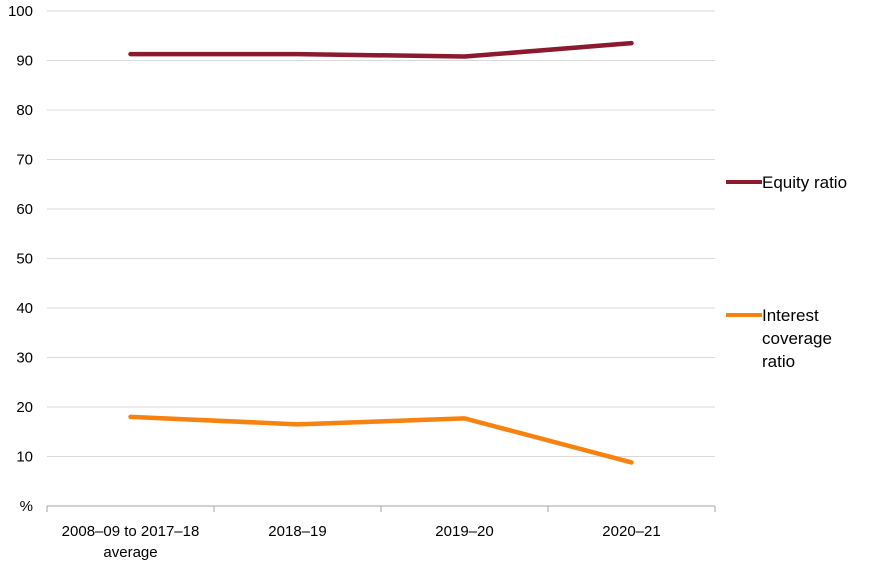 This screenshot has height=573, width=871. Describe the element at coordinates (797, 338) in the screenshot. I see `legend-label-interest-coverage-ratio: Interest coverage ratio` at that location.